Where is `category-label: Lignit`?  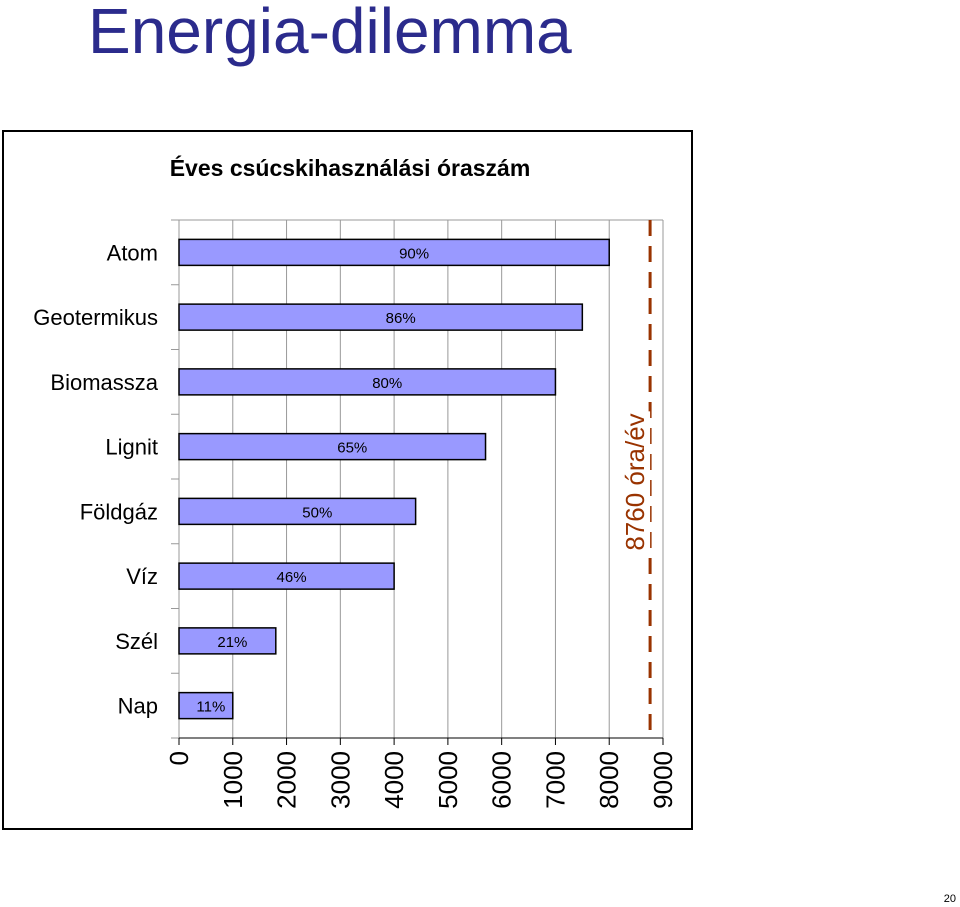 category-label: Lignit is located at coordinates (131, 447).